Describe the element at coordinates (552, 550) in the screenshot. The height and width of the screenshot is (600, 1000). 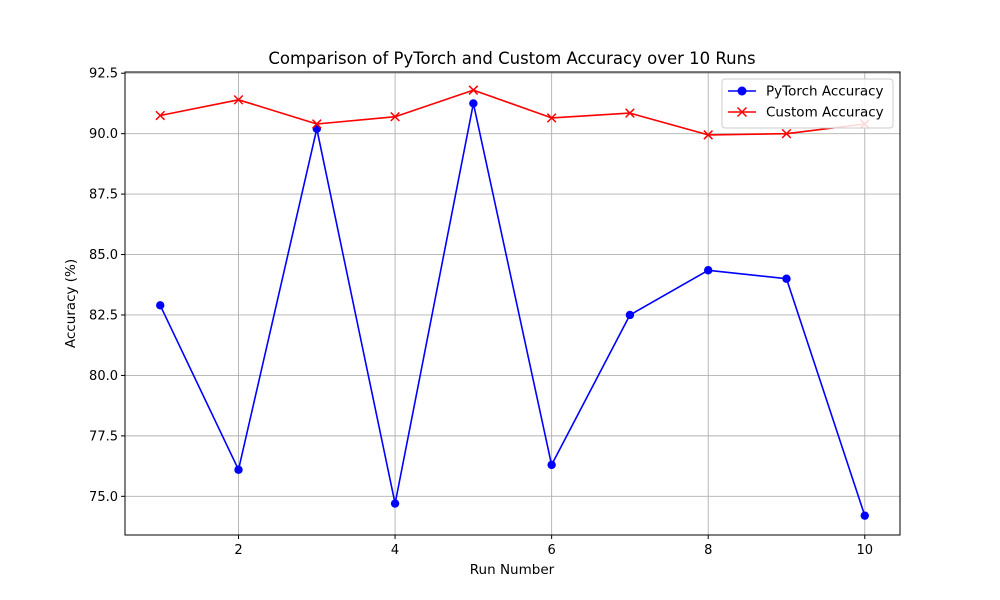
I see `x-tick-label: 6` at that location.